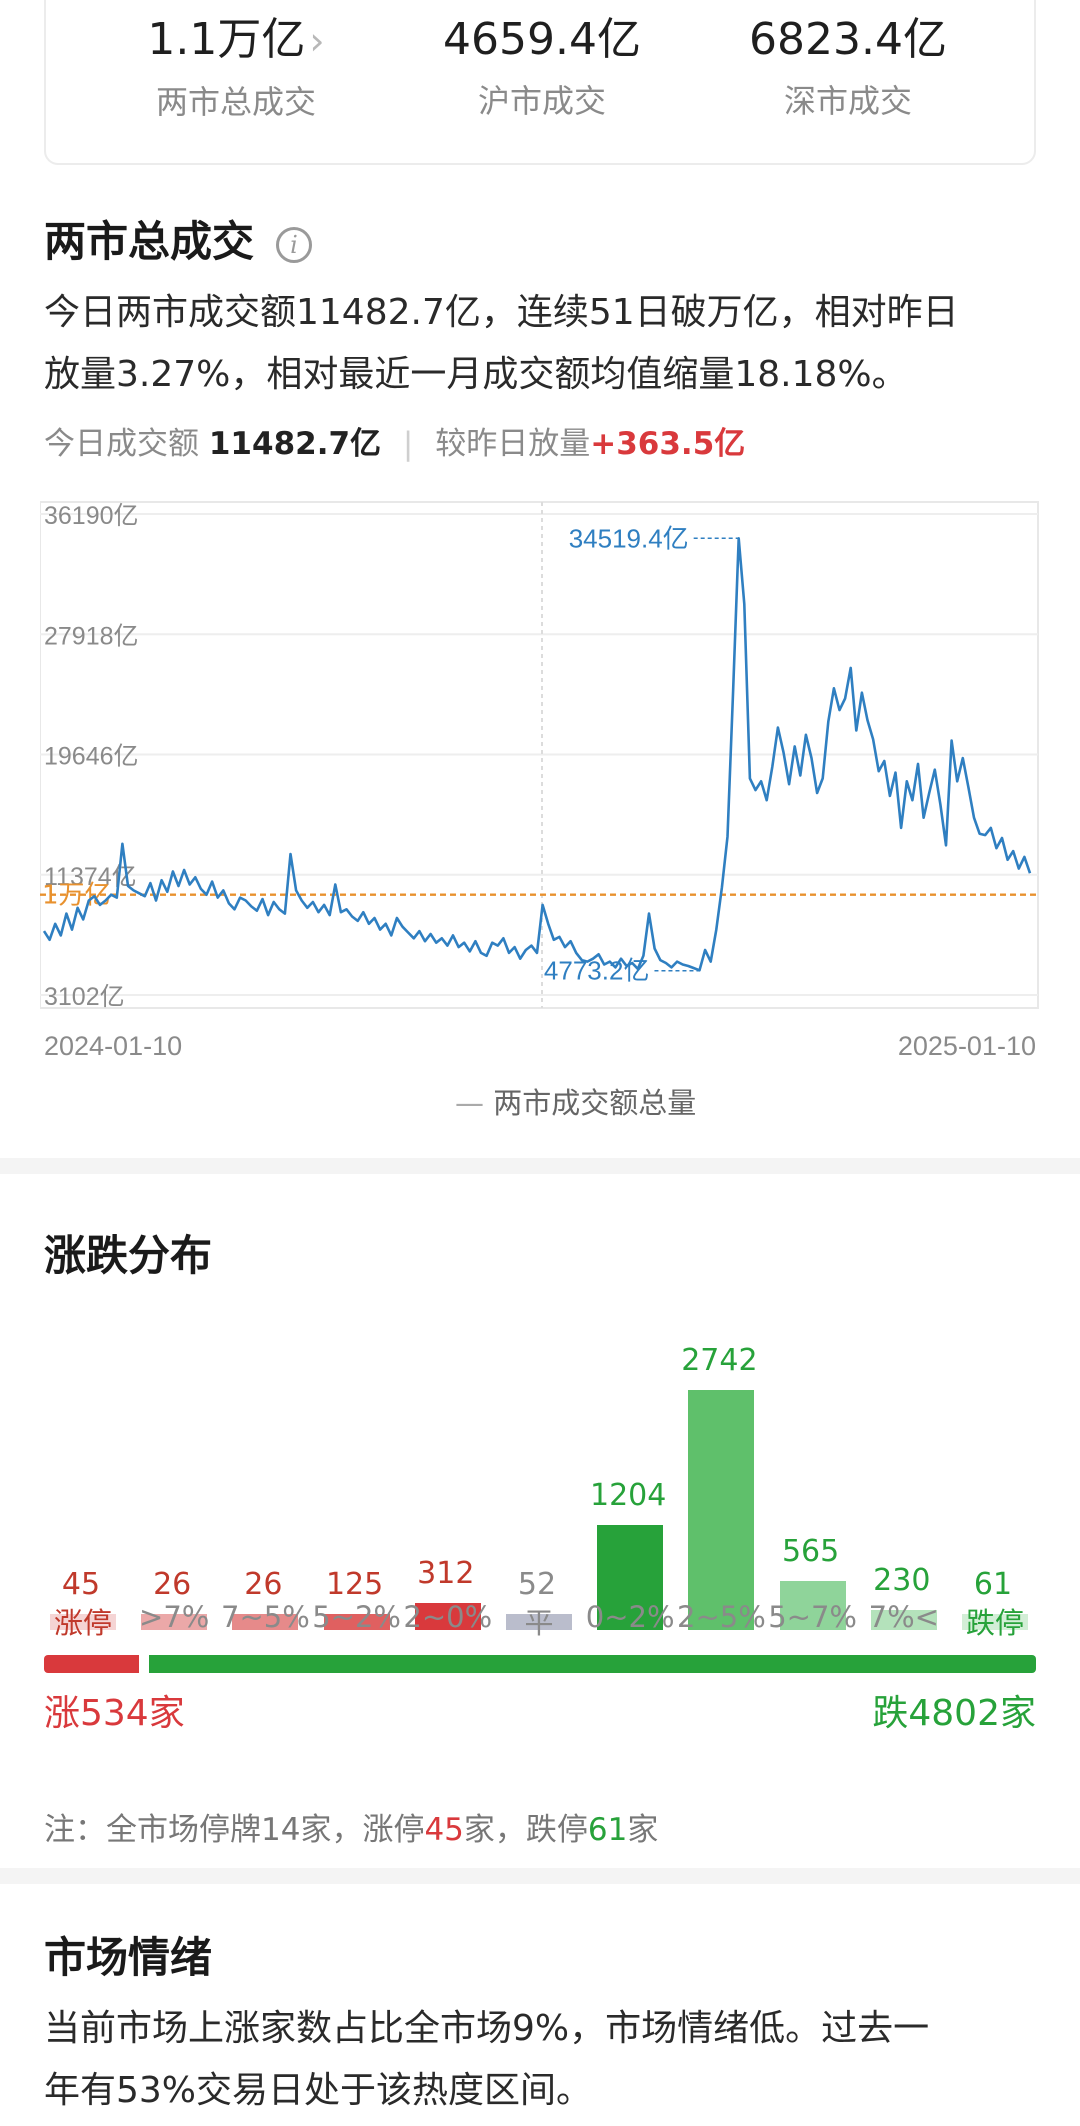 Image resolution: width=1080 pixels, height=2126 pixels. I want to click on turnover-description-line-1: 今日两市成交额11482.7亿，连续51日破万亿，相对昨日, so click(501, 312).